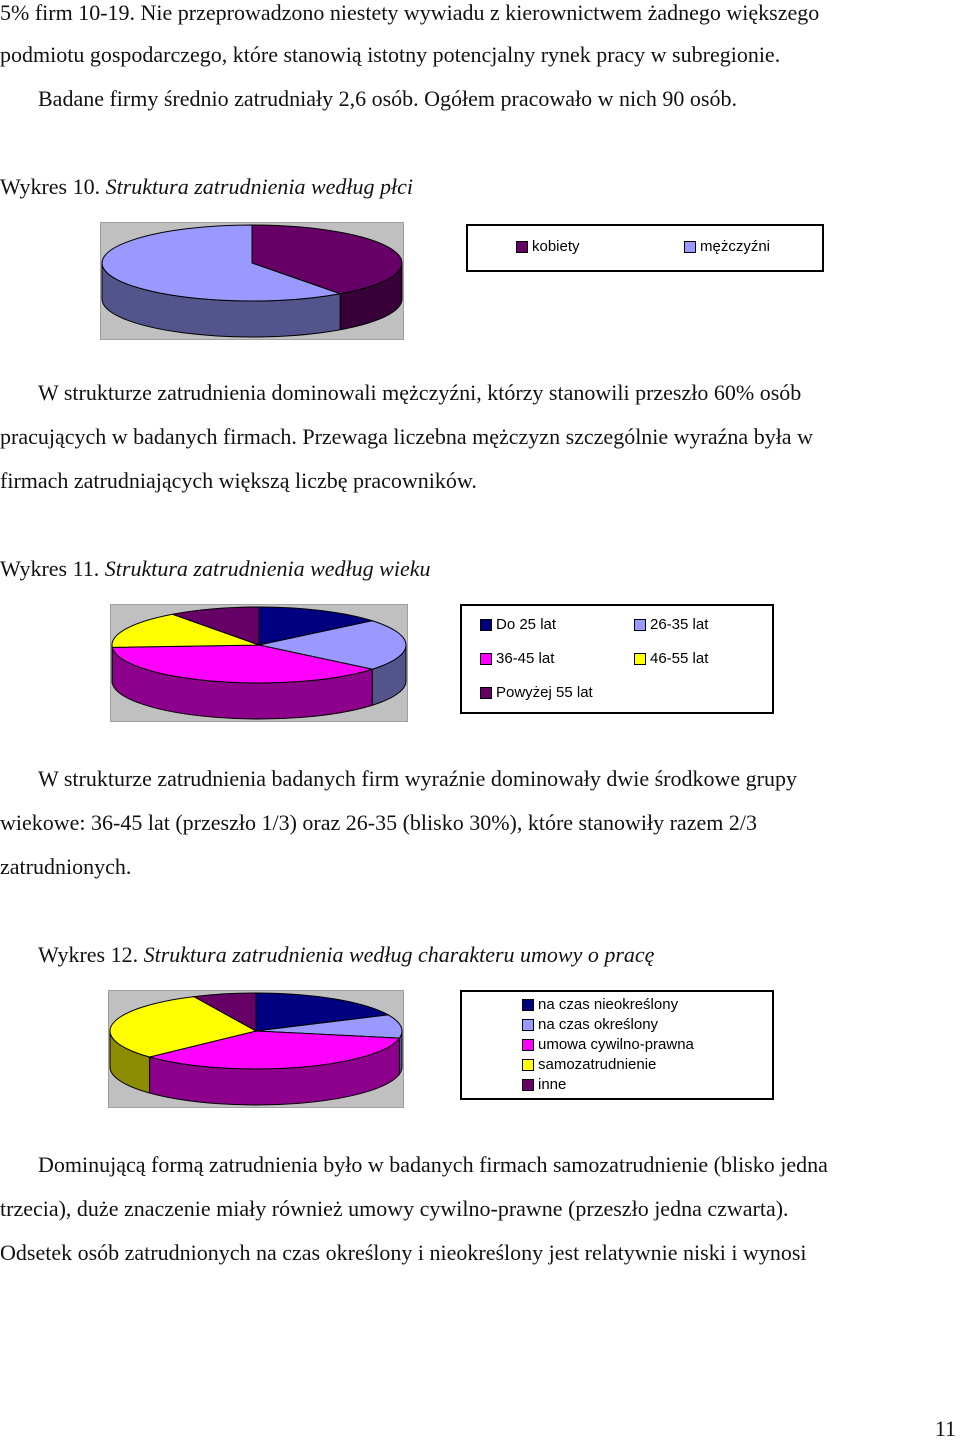 This screenshot has width=960, height=1444. What do you see at coordinates (544, 692) in the screenshot?
I see `legend-label: Powyżej 55 lat` at bounding box center [544, 692].